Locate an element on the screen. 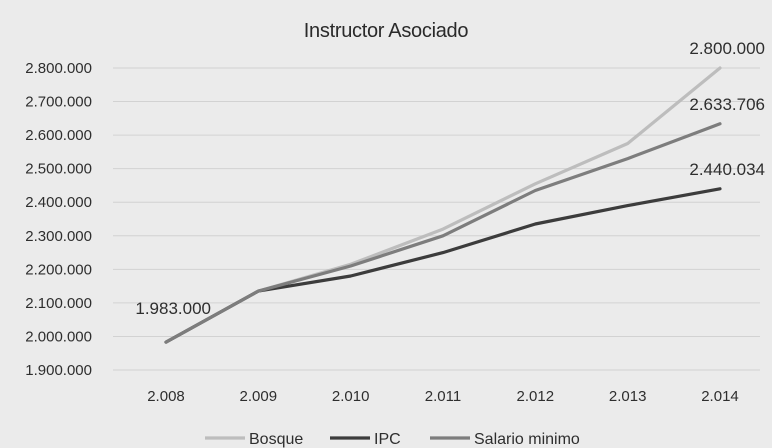 The image size is (772, 448). data-label: 2.633.706 is located at coordinates (727, 104).